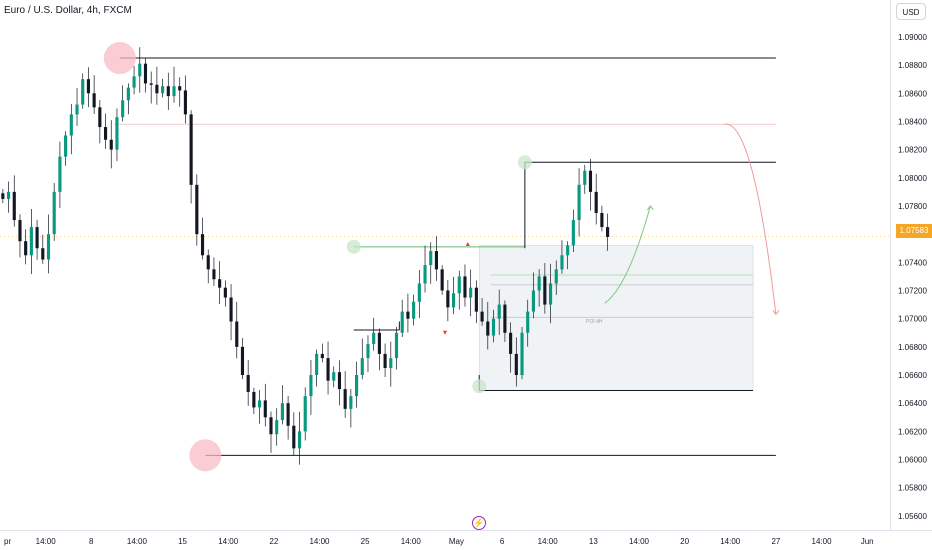 This screenshot has width=932, height=550. Describe the element at coordinates (616, 318) in the screenshot. I see `poi-zone` at that location.